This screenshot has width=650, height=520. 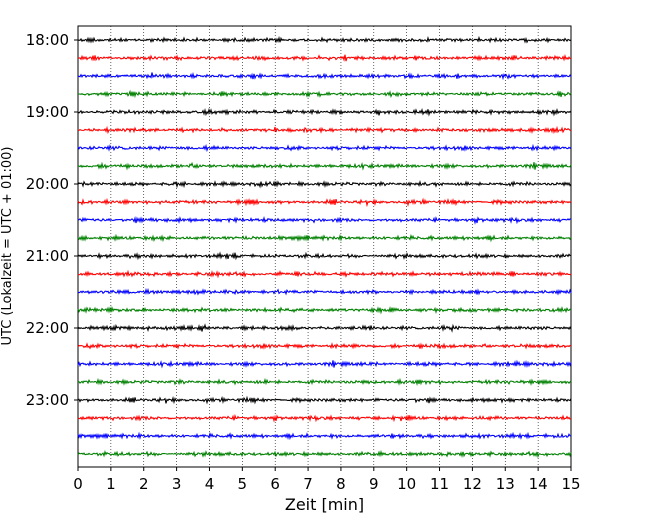 What do you see at coordinates (7, 246) in the screenshot?
I see `y-axis-label: UTC (Lokalzeit = UTC + 01:00)` at bounding box center [7, 246].